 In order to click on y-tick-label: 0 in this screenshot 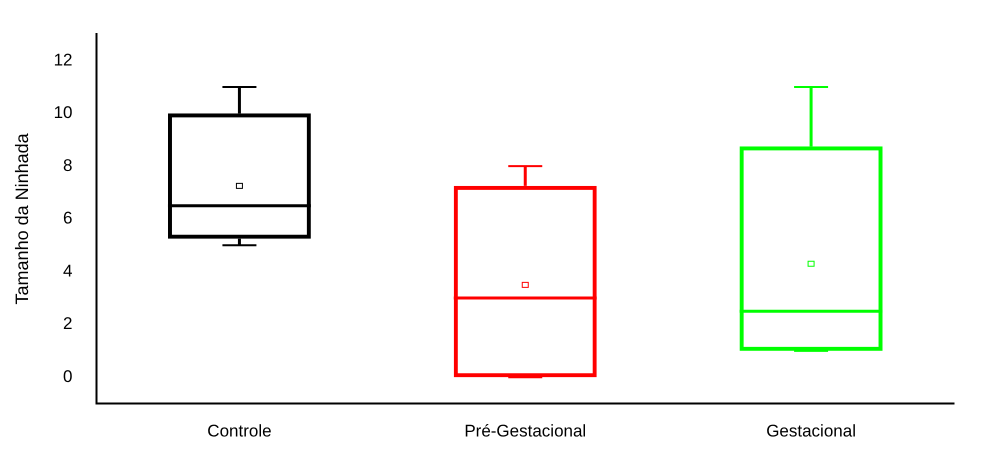, I will do `click(68, 376)`.